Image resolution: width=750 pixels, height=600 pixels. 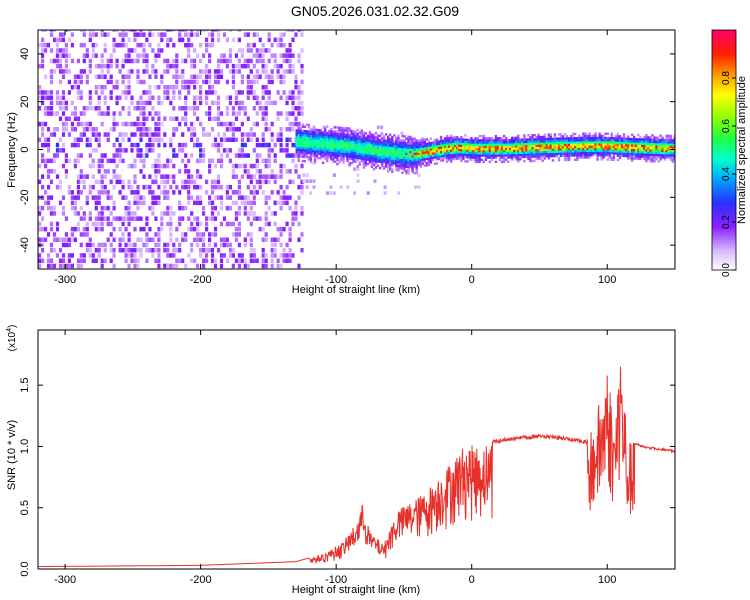 What do you see at coordinates (472, 280) in the screenshot?
I see `heatmap-xtick-label: 0` at bounding box center [472, 280].